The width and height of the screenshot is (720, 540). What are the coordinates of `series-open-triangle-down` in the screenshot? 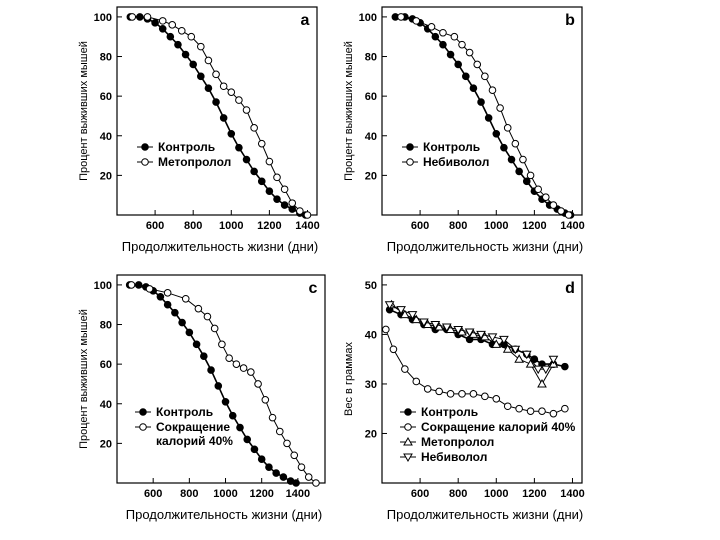 It's located at (471, 338).